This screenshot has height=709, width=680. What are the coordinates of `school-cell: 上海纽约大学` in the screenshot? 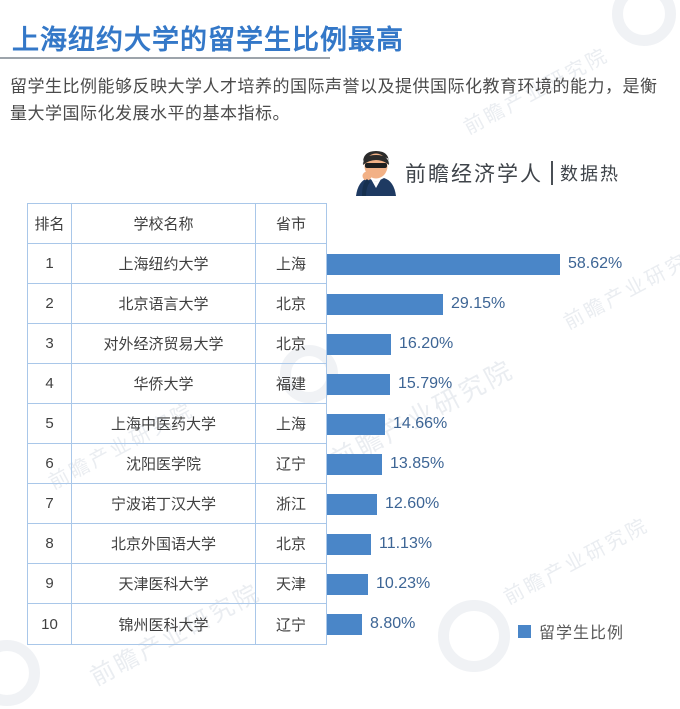 It's located at (164, 264).